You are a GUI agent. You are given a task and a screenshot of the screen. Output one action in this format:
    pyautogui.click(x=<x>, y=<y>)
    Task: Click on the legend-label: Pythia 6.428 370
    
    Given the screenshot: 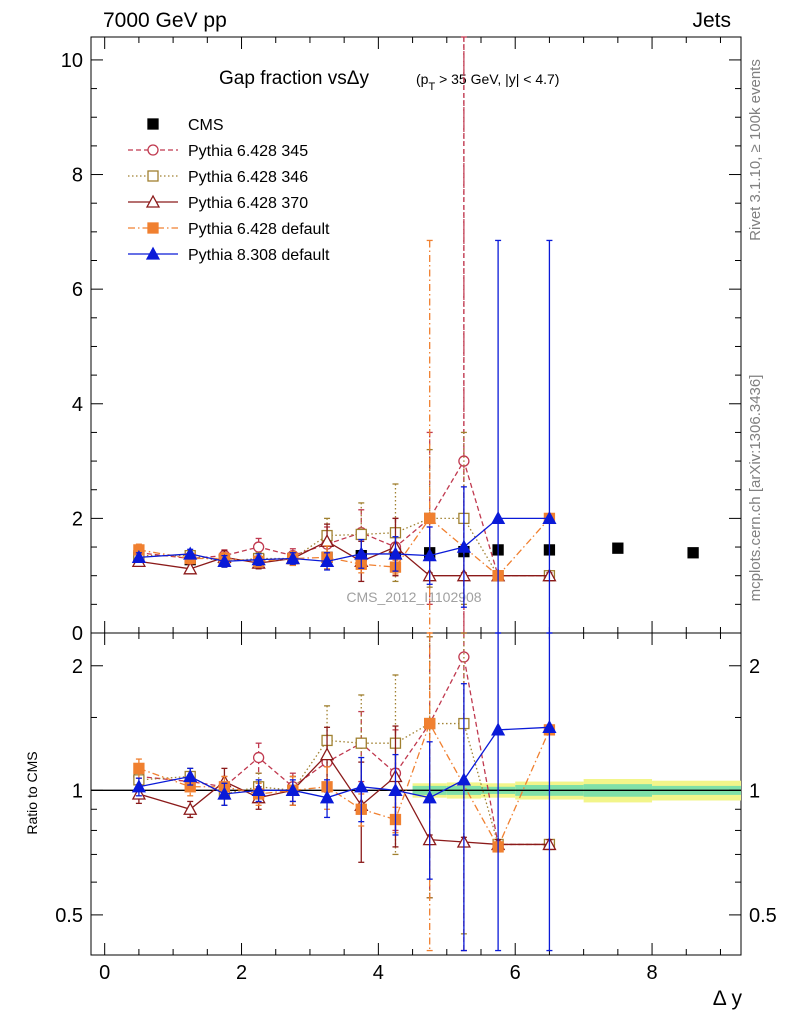 What is the action you would take?
    pyautogui.click(x=248, y=203)
    